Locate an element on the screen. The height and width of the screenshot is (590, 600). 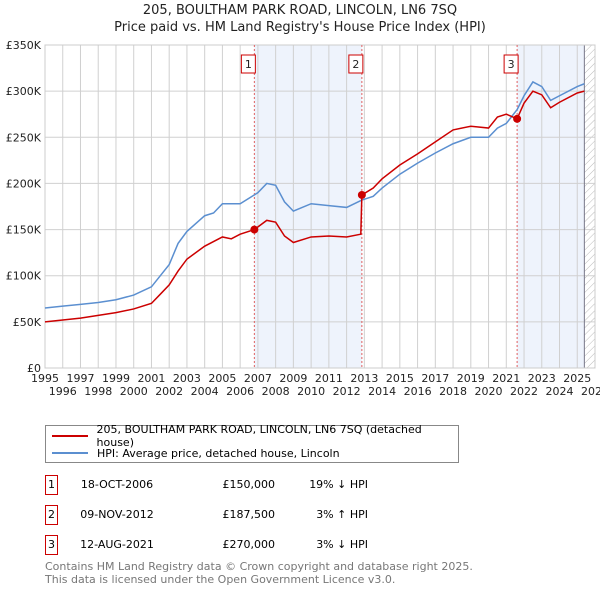
table-row: 2 09-NOV-2012 £187,500 3% ↑ HPI is located at coordinates (245, 515).